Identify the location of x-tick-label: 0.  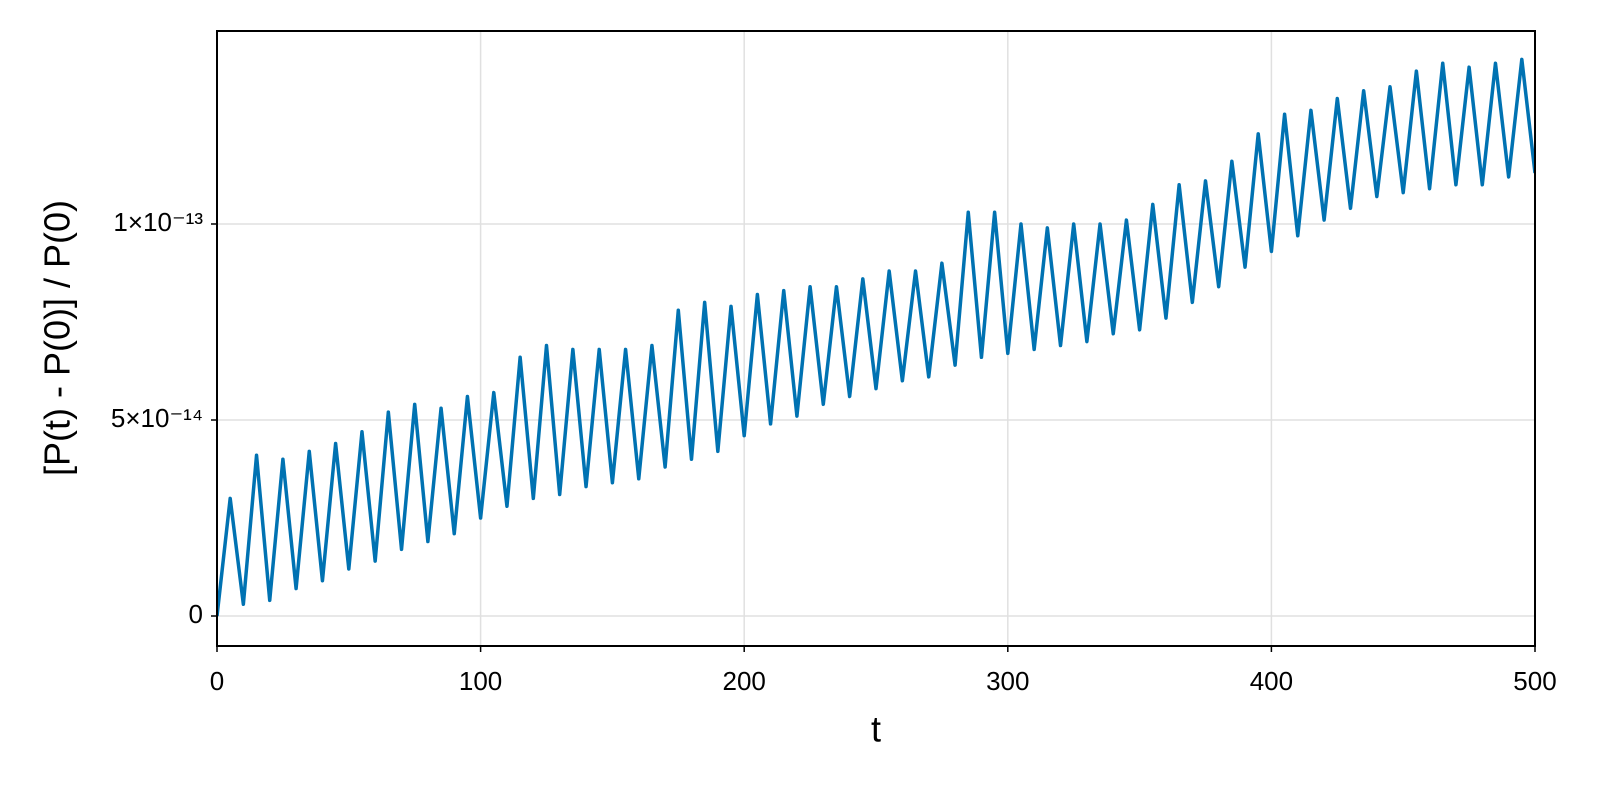
(217, 681).